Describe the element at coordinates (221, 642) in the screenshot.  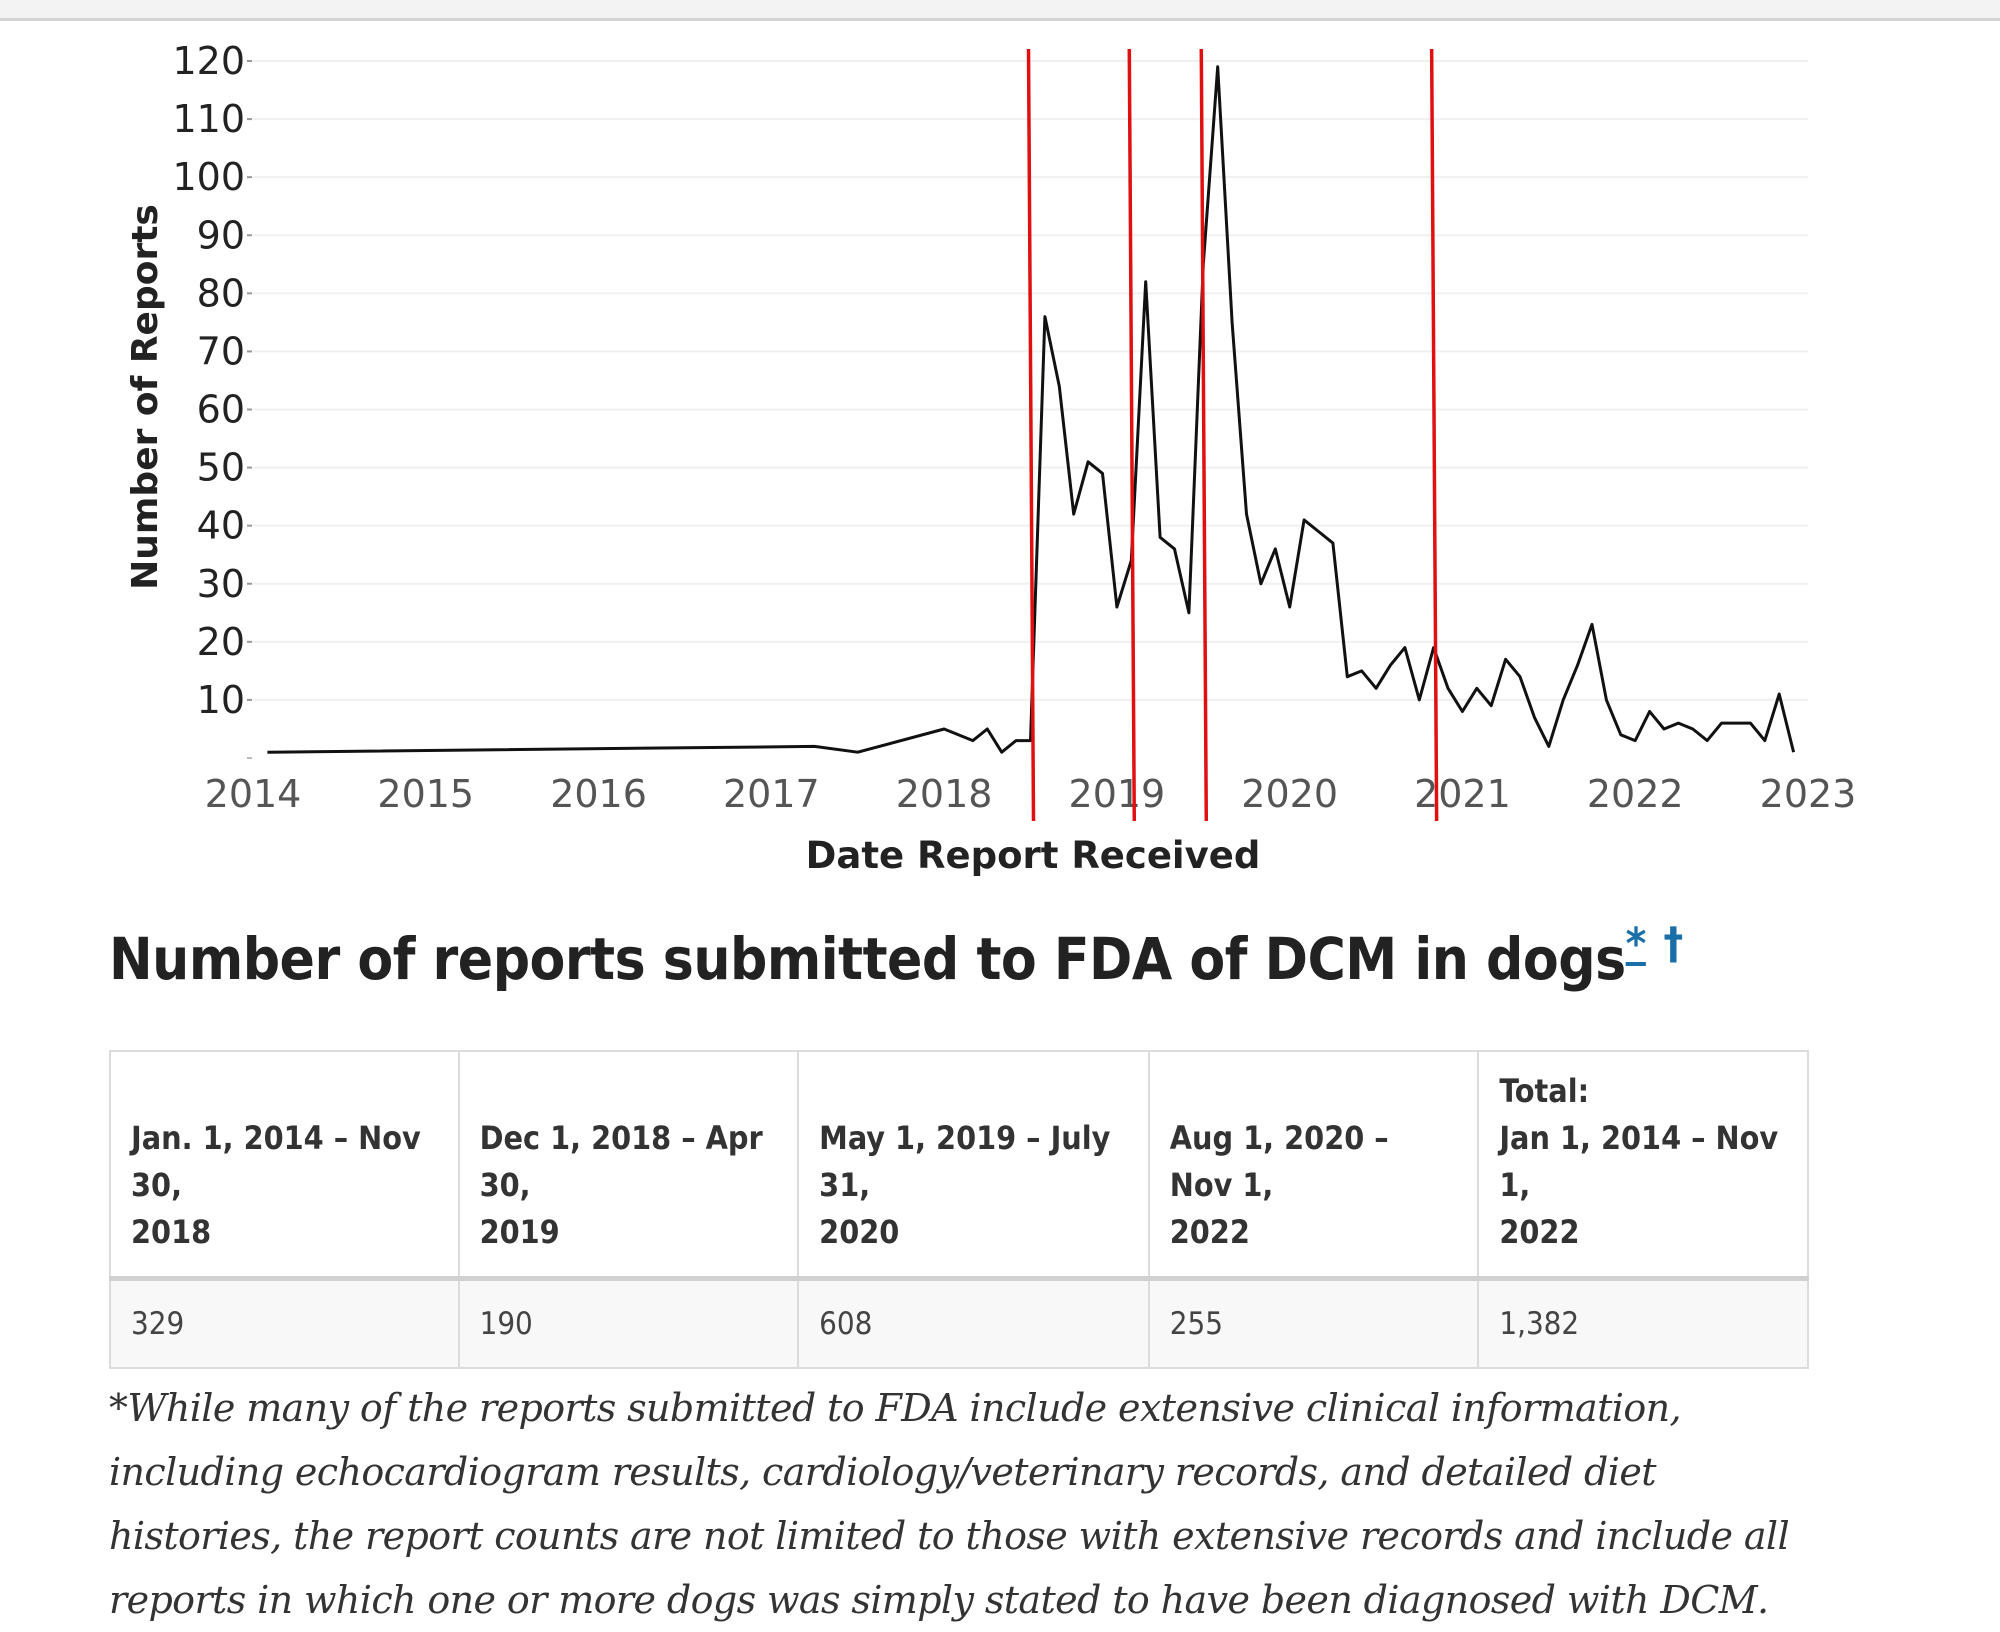
I see `y-tick-label: 20` at that location.